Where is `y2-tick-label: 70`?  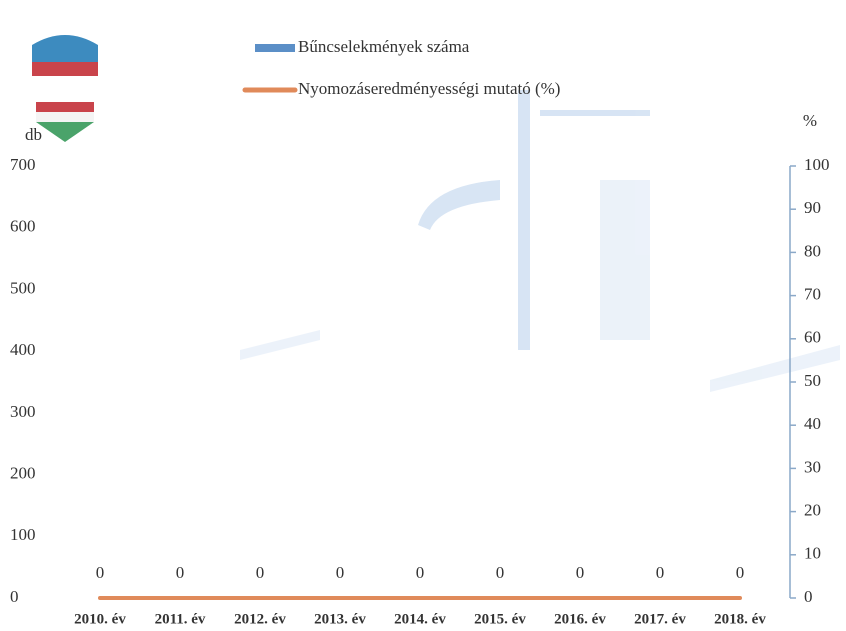
y2-tick-label: 70 is located at coordinates (812, 294).